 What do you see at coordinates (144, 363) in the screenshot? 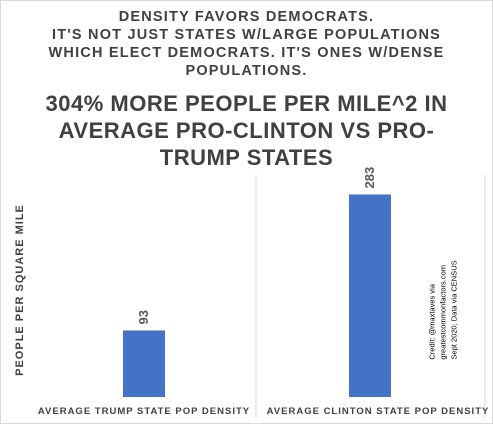
I see `bar-trump` at bounding box center [144, 363].